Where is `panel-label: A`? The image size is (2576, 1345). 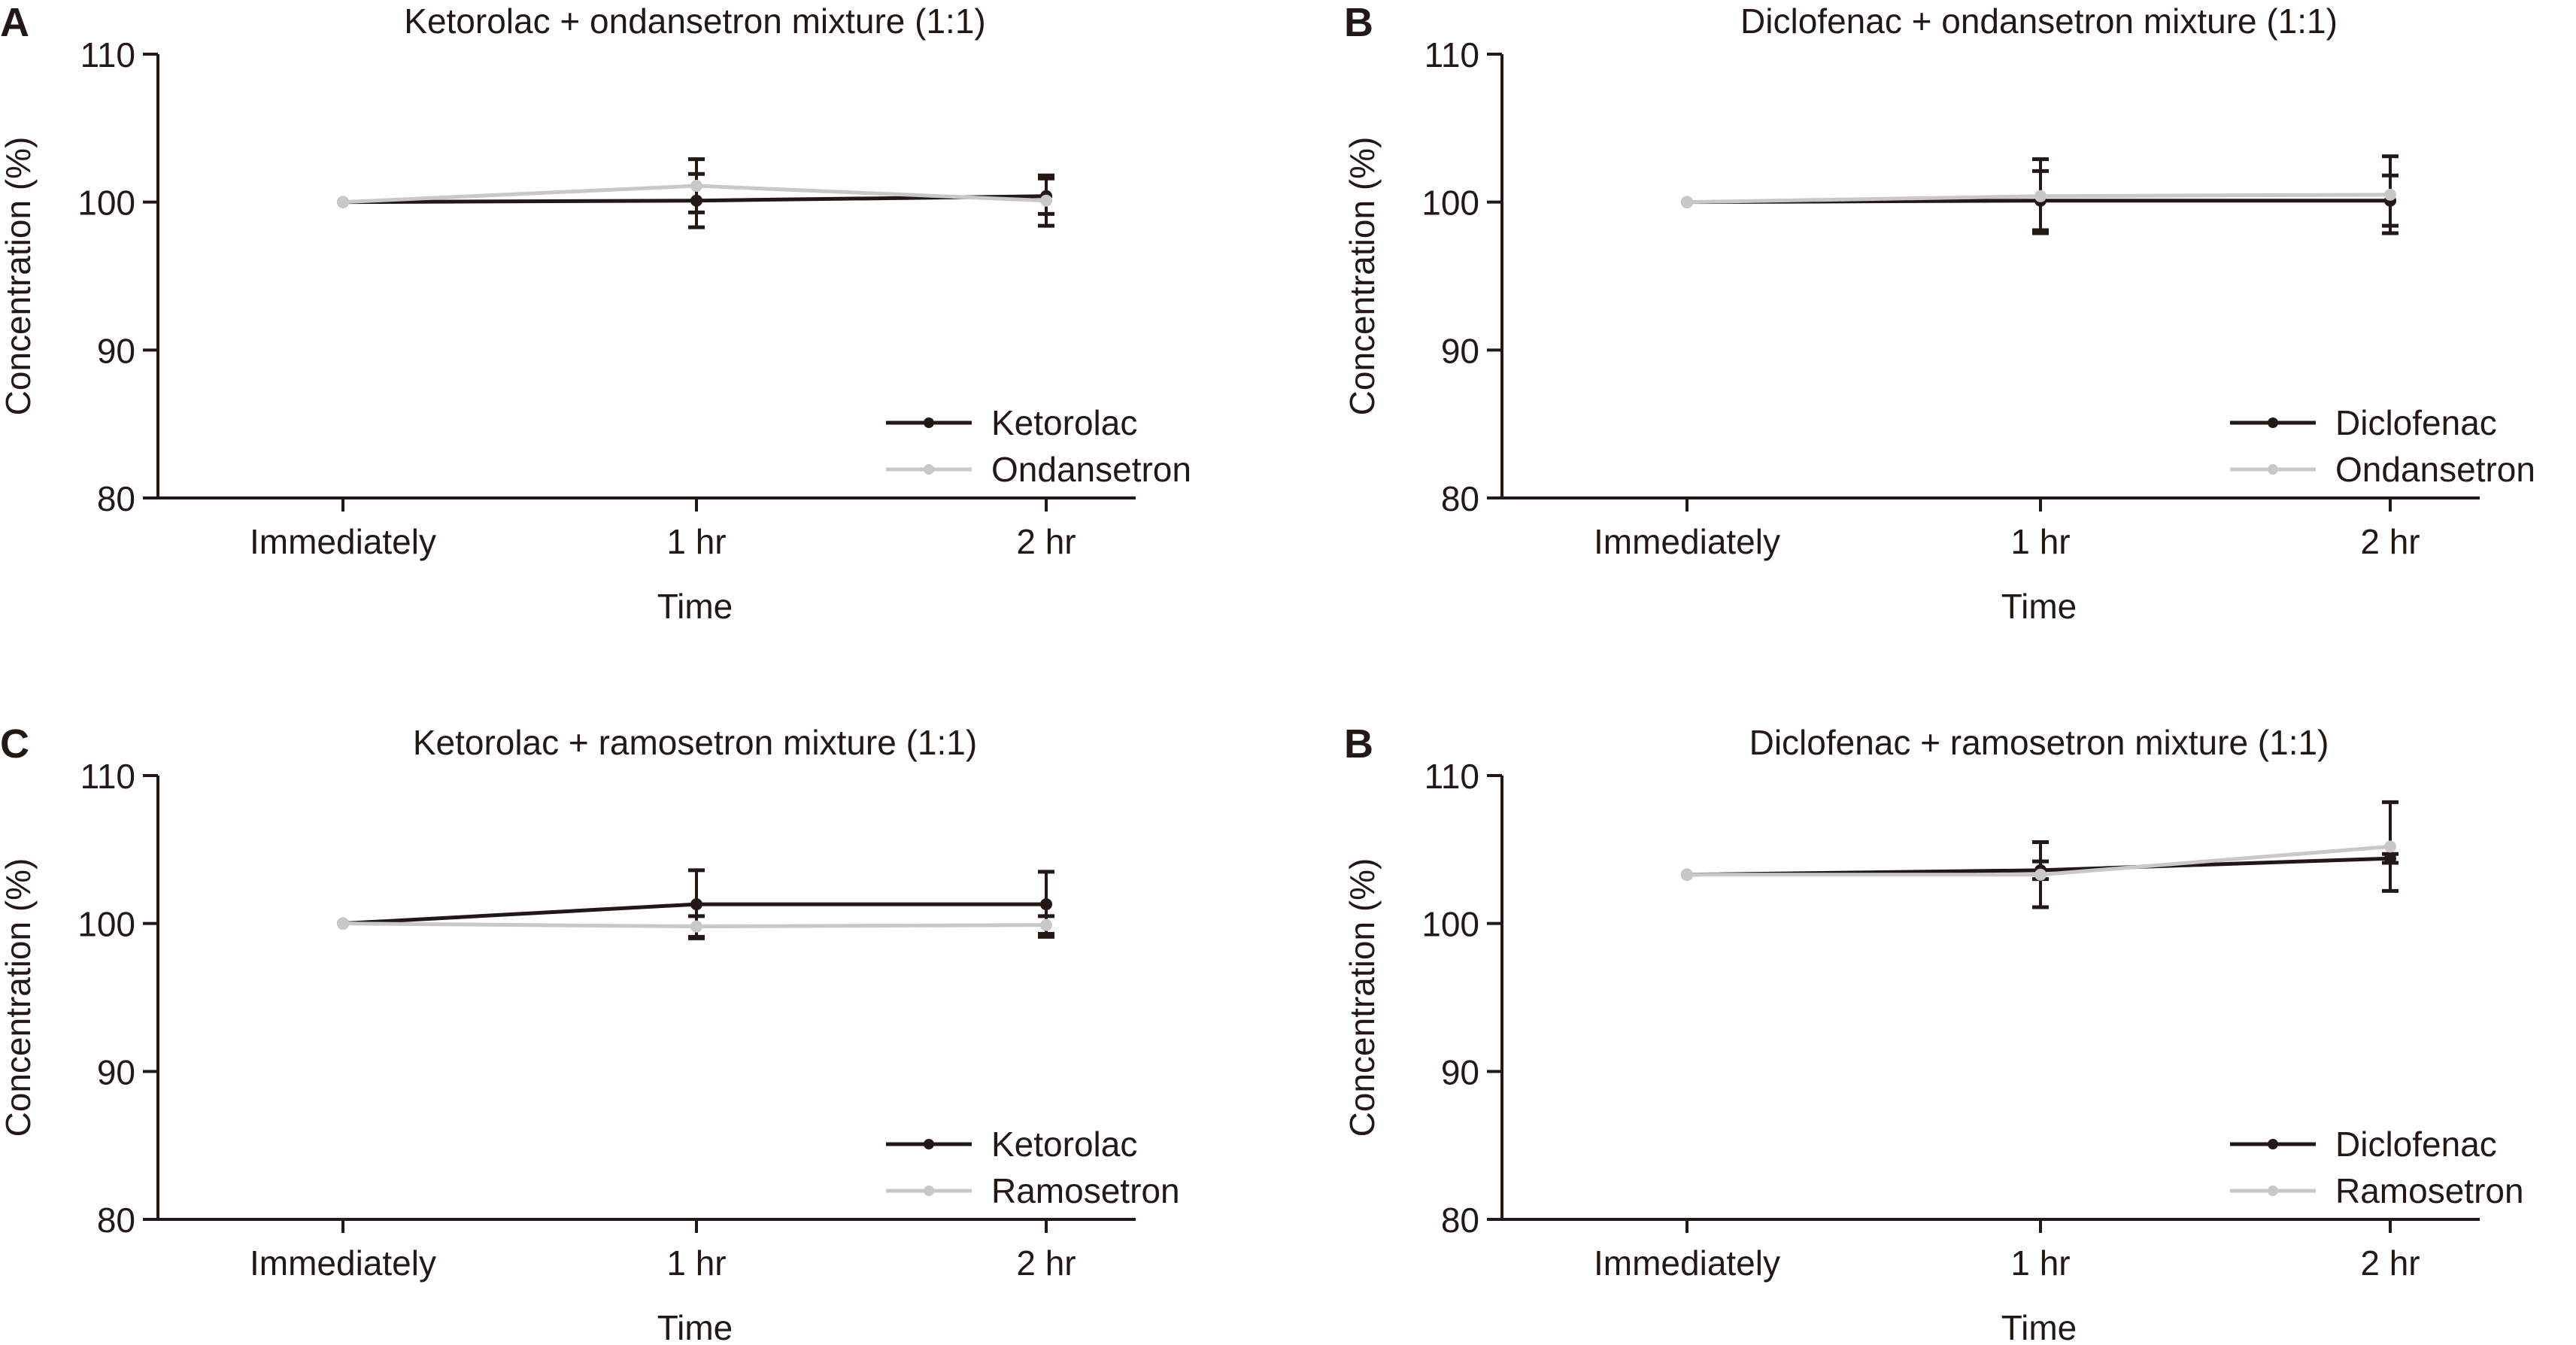 panel-label: A is located at coordinates (14, 22).